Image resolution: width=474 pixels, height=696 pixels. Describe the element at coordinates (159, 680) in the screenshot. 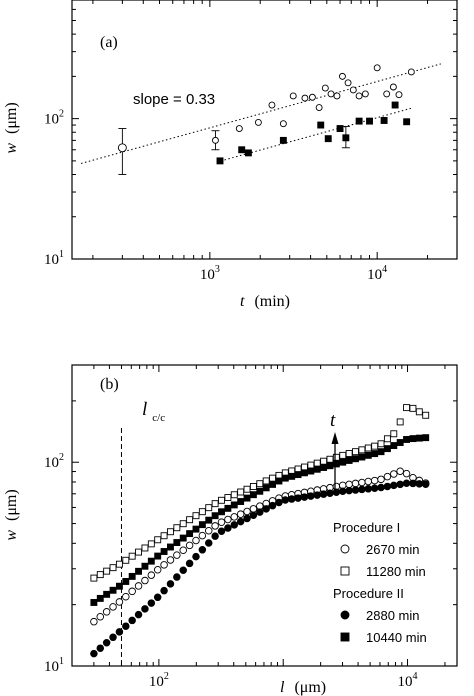

I see `panel-b-x-tick-label: 102` at that location.